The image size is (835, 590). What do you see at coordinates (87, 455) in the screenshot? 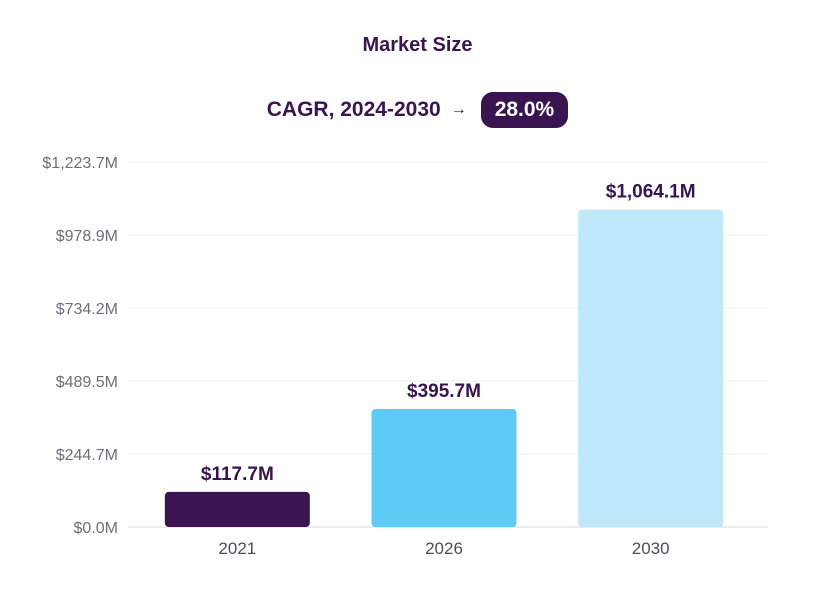
I see `y-tick-label: $244.7M` at bounding box center [87, 455].